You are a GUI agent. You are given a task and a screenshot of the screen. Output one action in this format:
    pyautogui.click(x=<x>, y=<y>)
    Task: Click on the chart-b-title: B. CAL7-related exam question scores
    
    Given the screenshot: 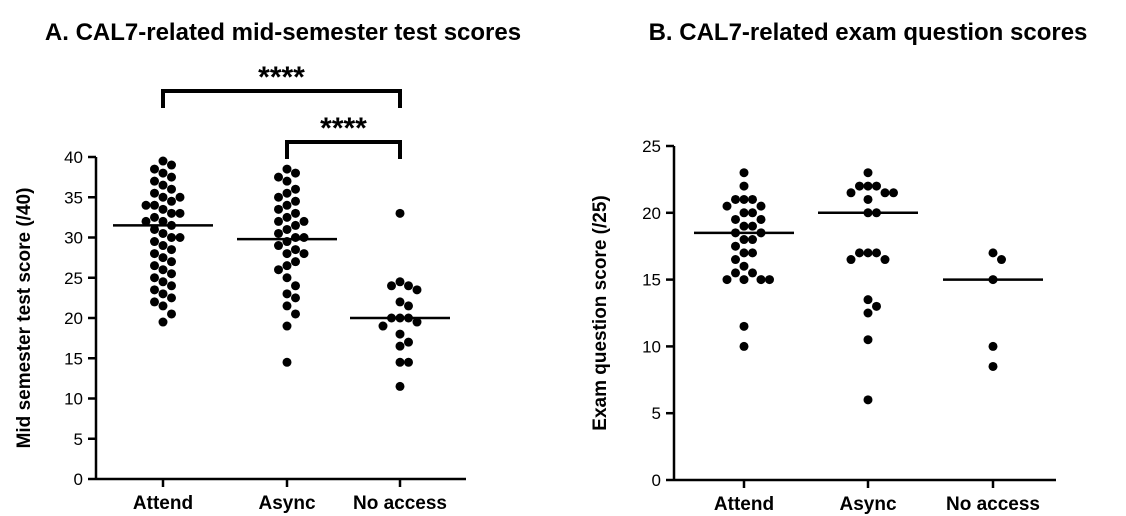 What is the action you would take?
    pyautogui.click(x=868, y=32)
    